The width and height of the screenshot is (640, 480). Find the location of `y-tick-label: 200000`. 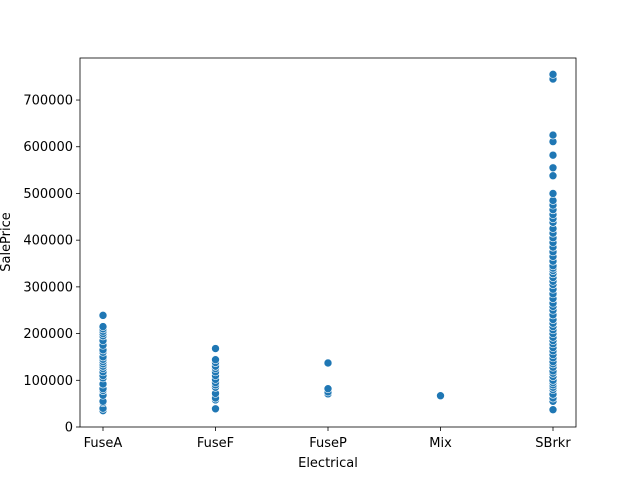

y-tick-label: 200000 is located at coordinates (48, 334).